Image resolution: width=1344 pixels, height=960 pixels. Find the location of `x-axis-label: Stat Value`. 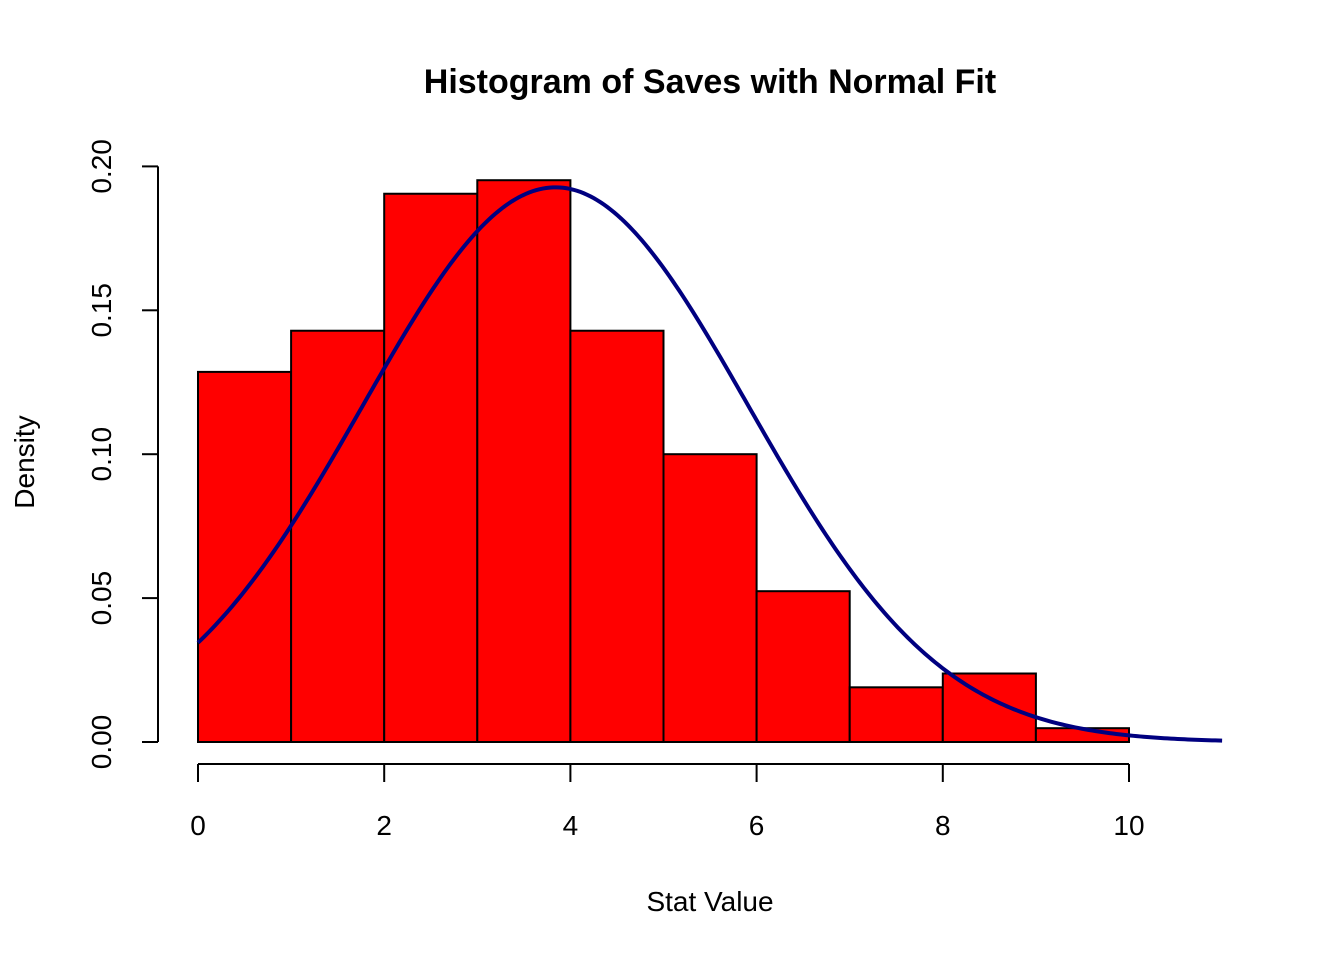

x-axis-label: Stat Value is located at coordinates (709, 901).